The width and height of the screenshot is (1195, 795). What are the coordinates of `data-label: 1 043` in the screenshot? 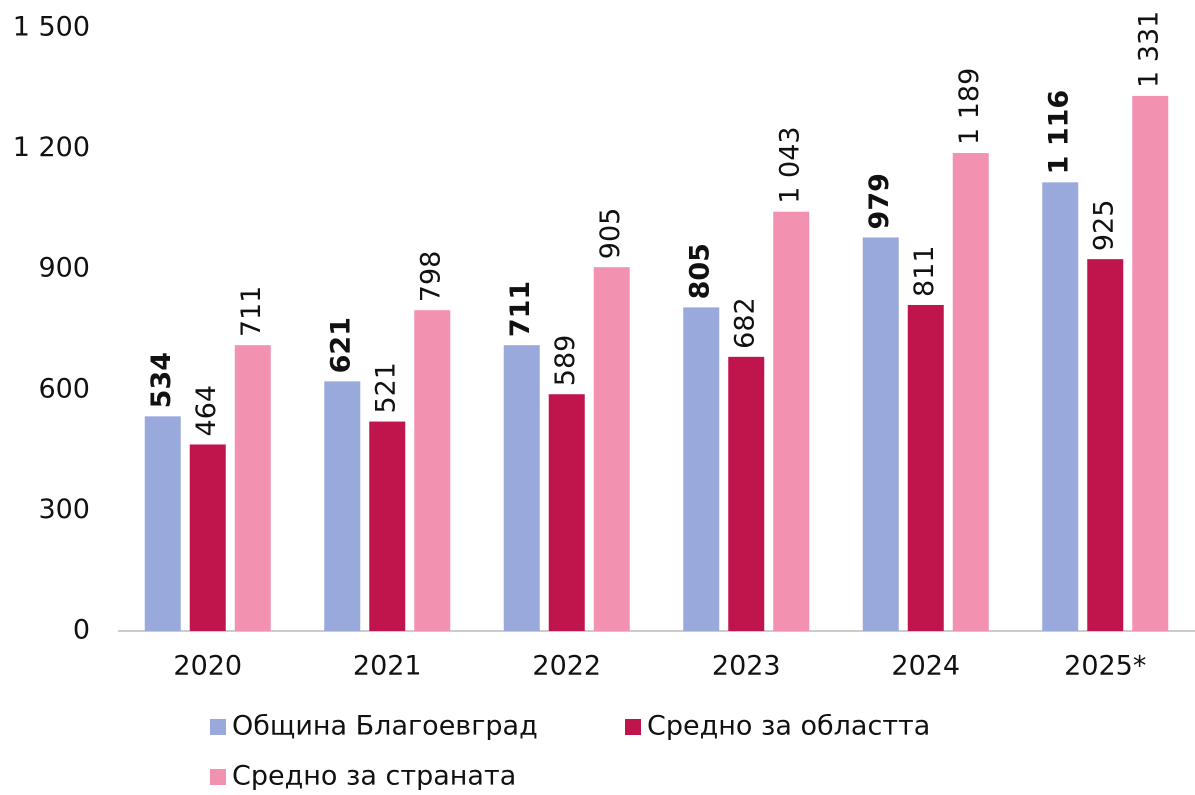 It's located at (790, 164).